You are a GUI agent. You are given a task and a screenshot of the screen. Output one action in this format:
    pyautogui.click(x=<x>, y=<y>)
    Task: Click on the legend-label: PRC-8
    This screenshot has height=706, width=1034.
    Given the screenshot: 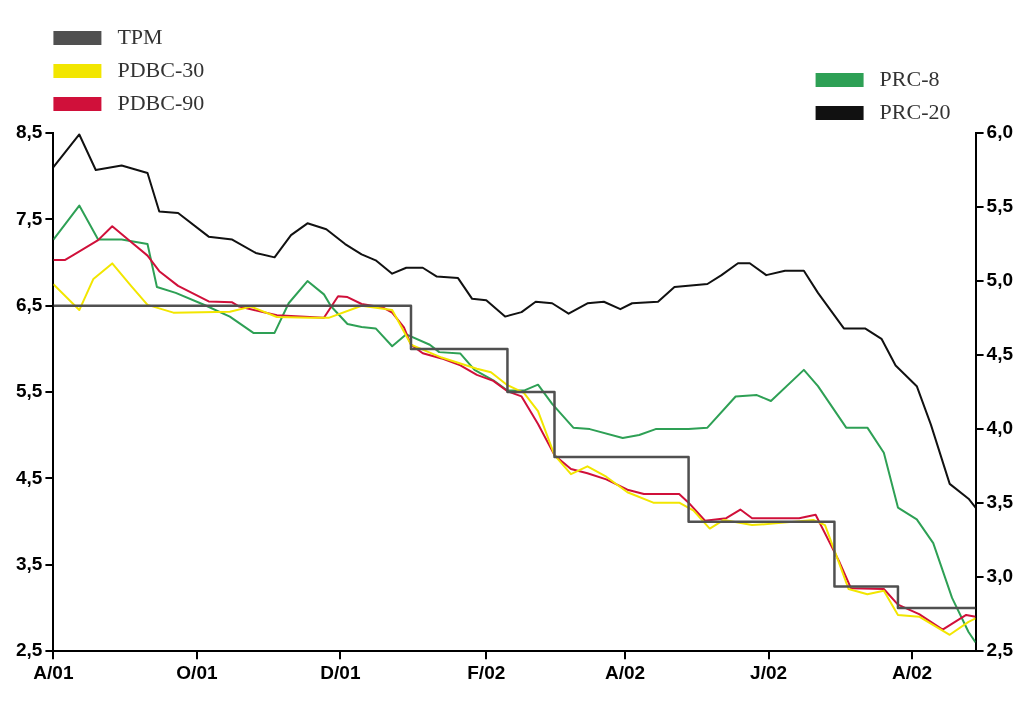 What is the action you would take?
    pyautogui.click(x=909, y=78)
    